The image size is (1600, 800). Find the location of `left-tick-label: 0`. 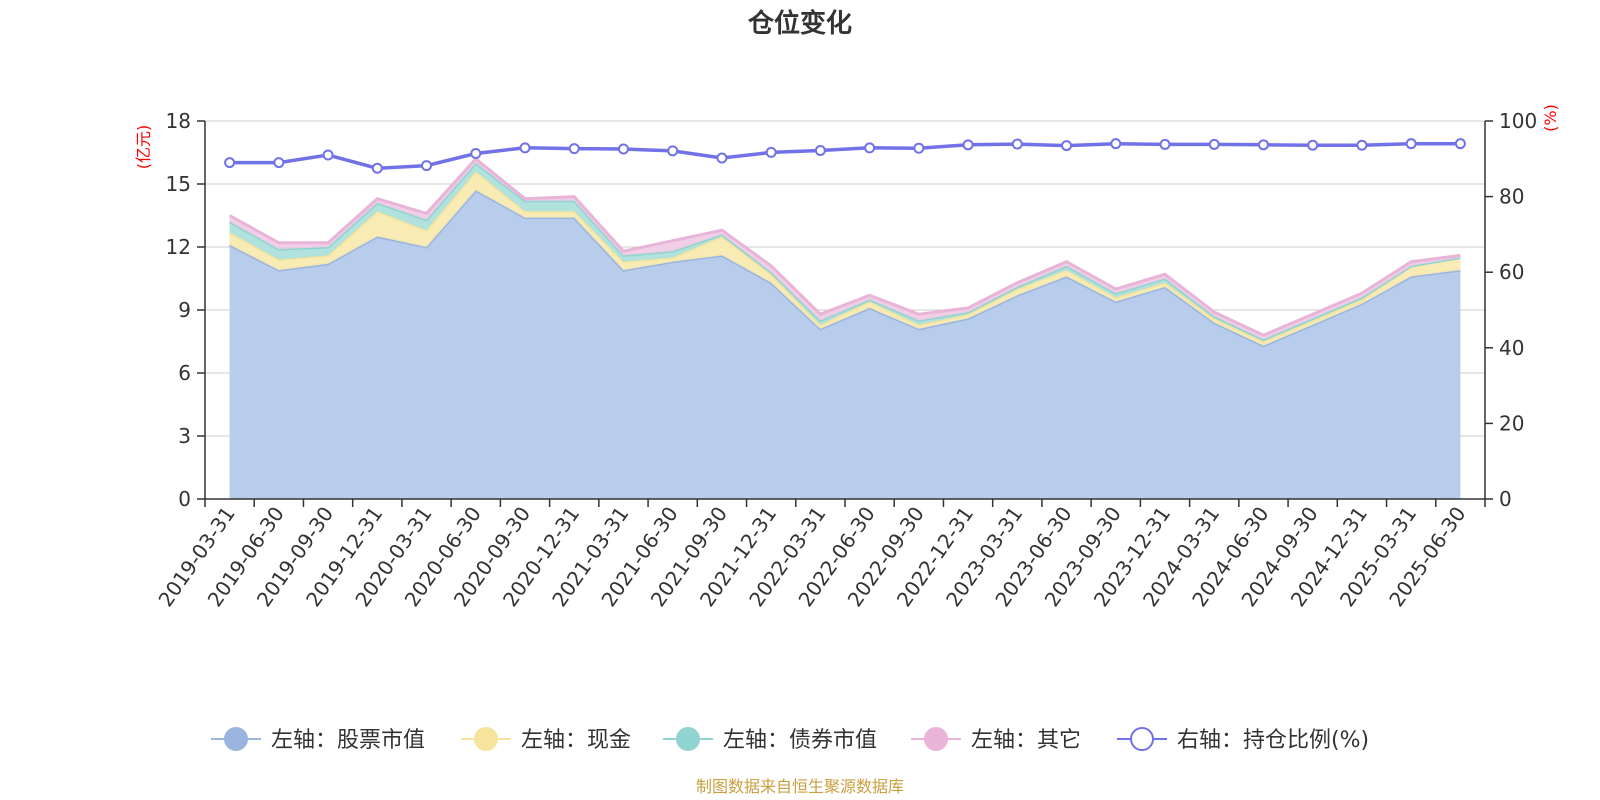

left-tick-label: 0 is located at coordinates (184, 499).